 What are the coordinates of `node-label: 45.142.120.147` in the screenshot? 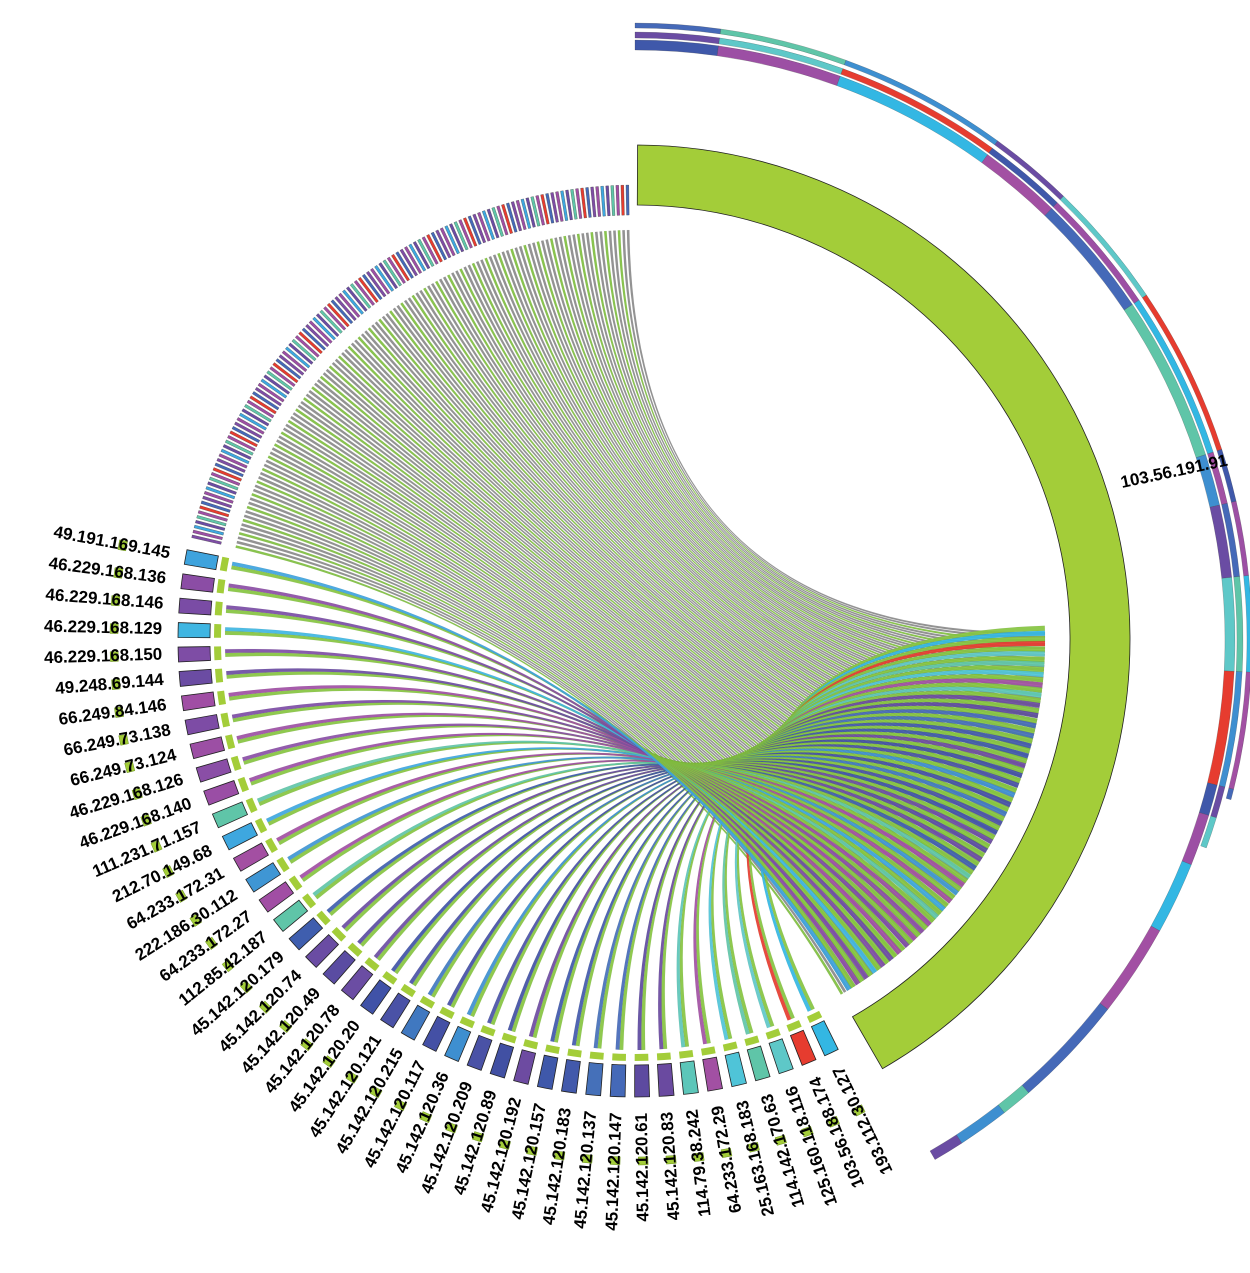 It's located at (613, 1171).